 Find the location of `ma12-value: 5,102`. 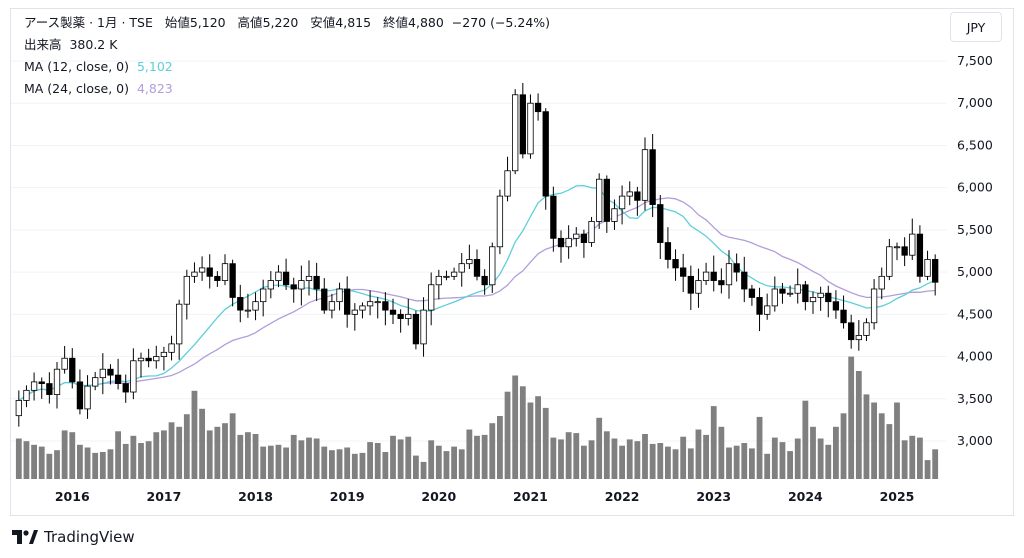

ma12-value: 5,102 is located at coordinates (154, 66).